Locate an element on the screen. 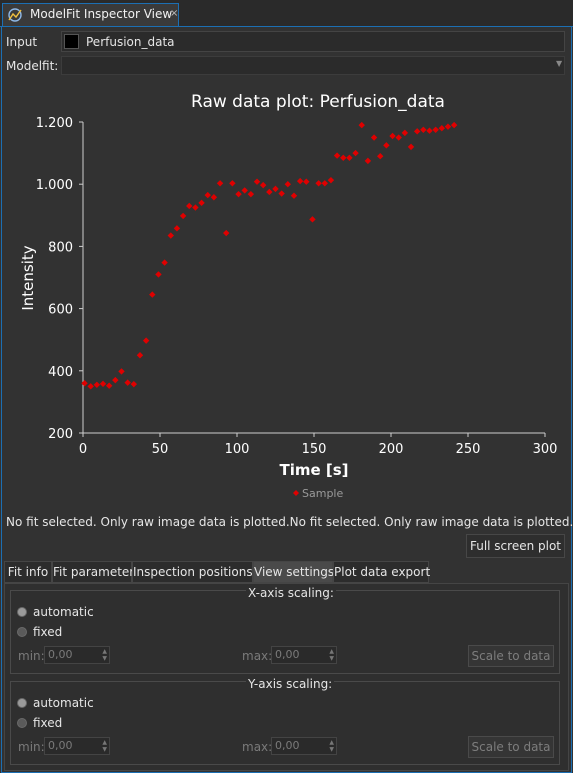 This screenshot has width=573, height=773. tab-fit-info: Fit info is located at coordinates (28, 572).